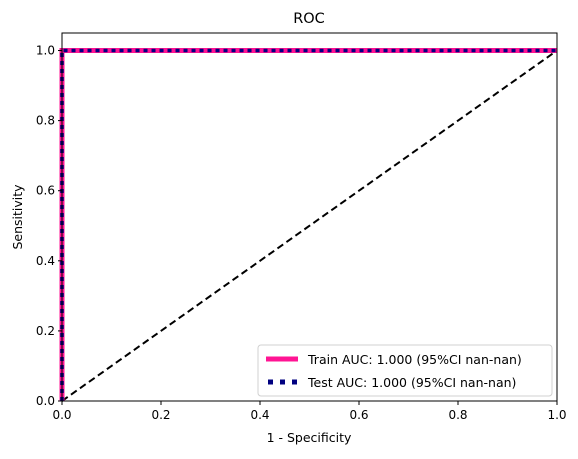 The width and height of the screenshot is (578, 459). I want to click on x-tick-label: 0.0, so click(61, 415).